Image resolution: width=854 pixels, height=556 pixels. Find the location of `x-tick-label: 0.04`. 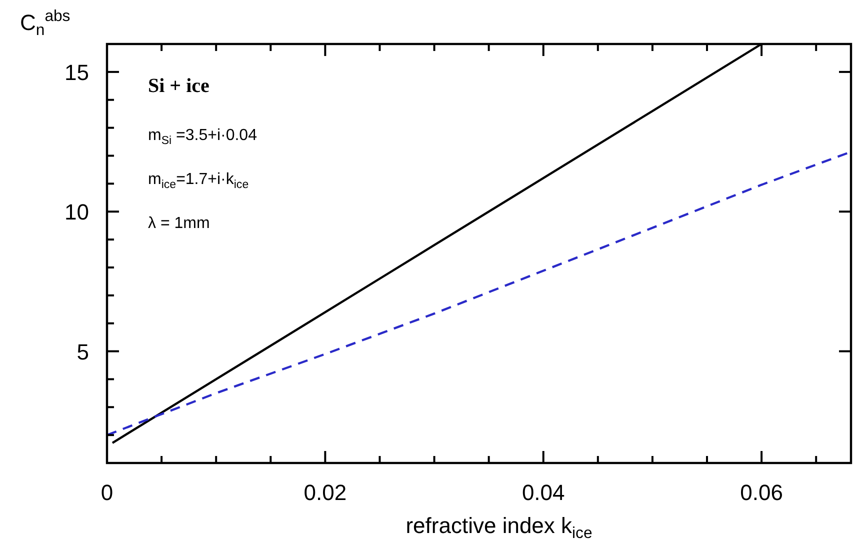

x-tick-label: 0.04 is located at coordinates (543, 492).